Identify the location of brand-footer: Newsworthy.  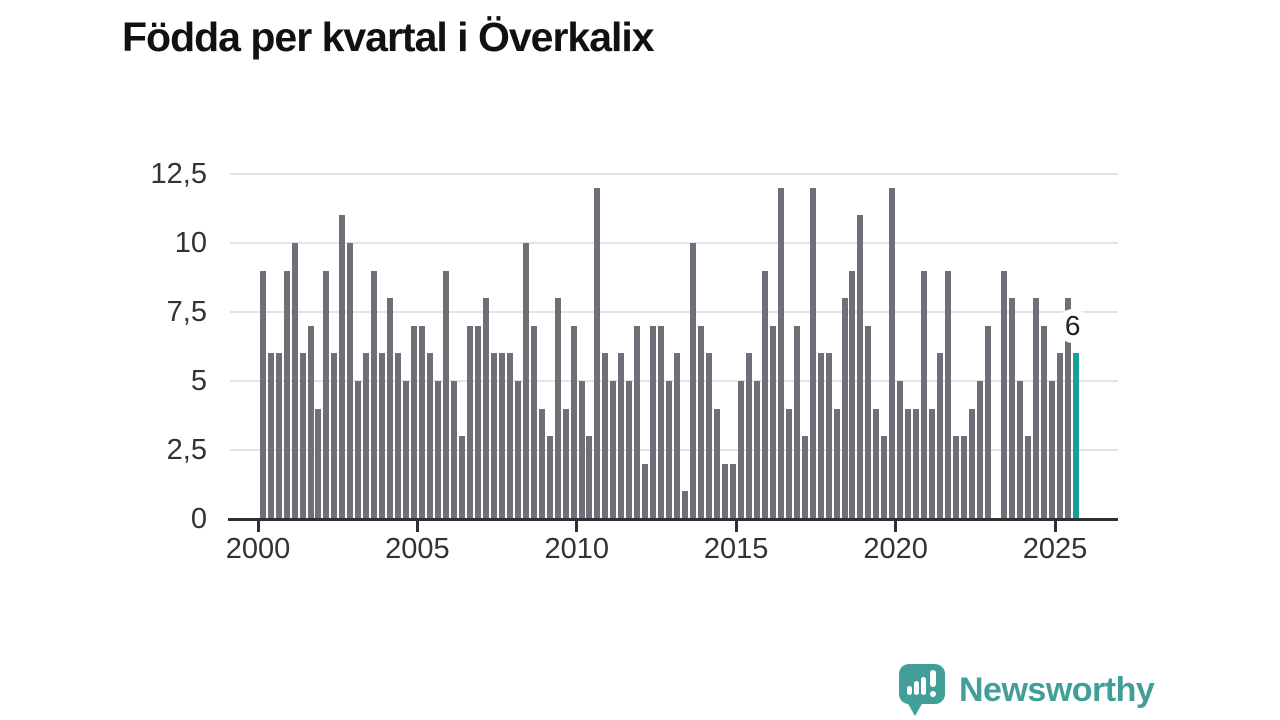
(1027, 690).